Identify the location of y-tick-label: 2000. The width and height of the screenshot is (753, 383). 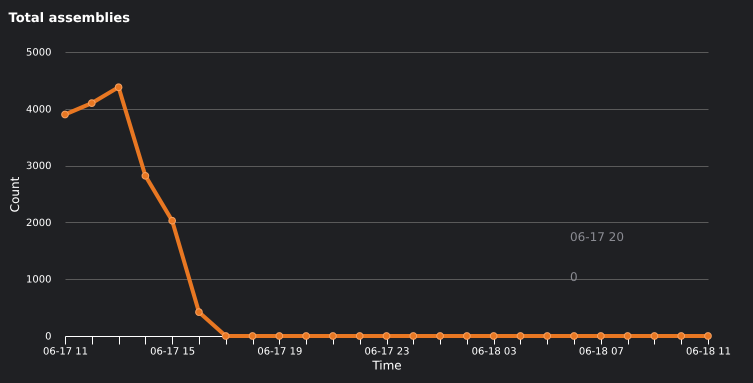
(39, 223).